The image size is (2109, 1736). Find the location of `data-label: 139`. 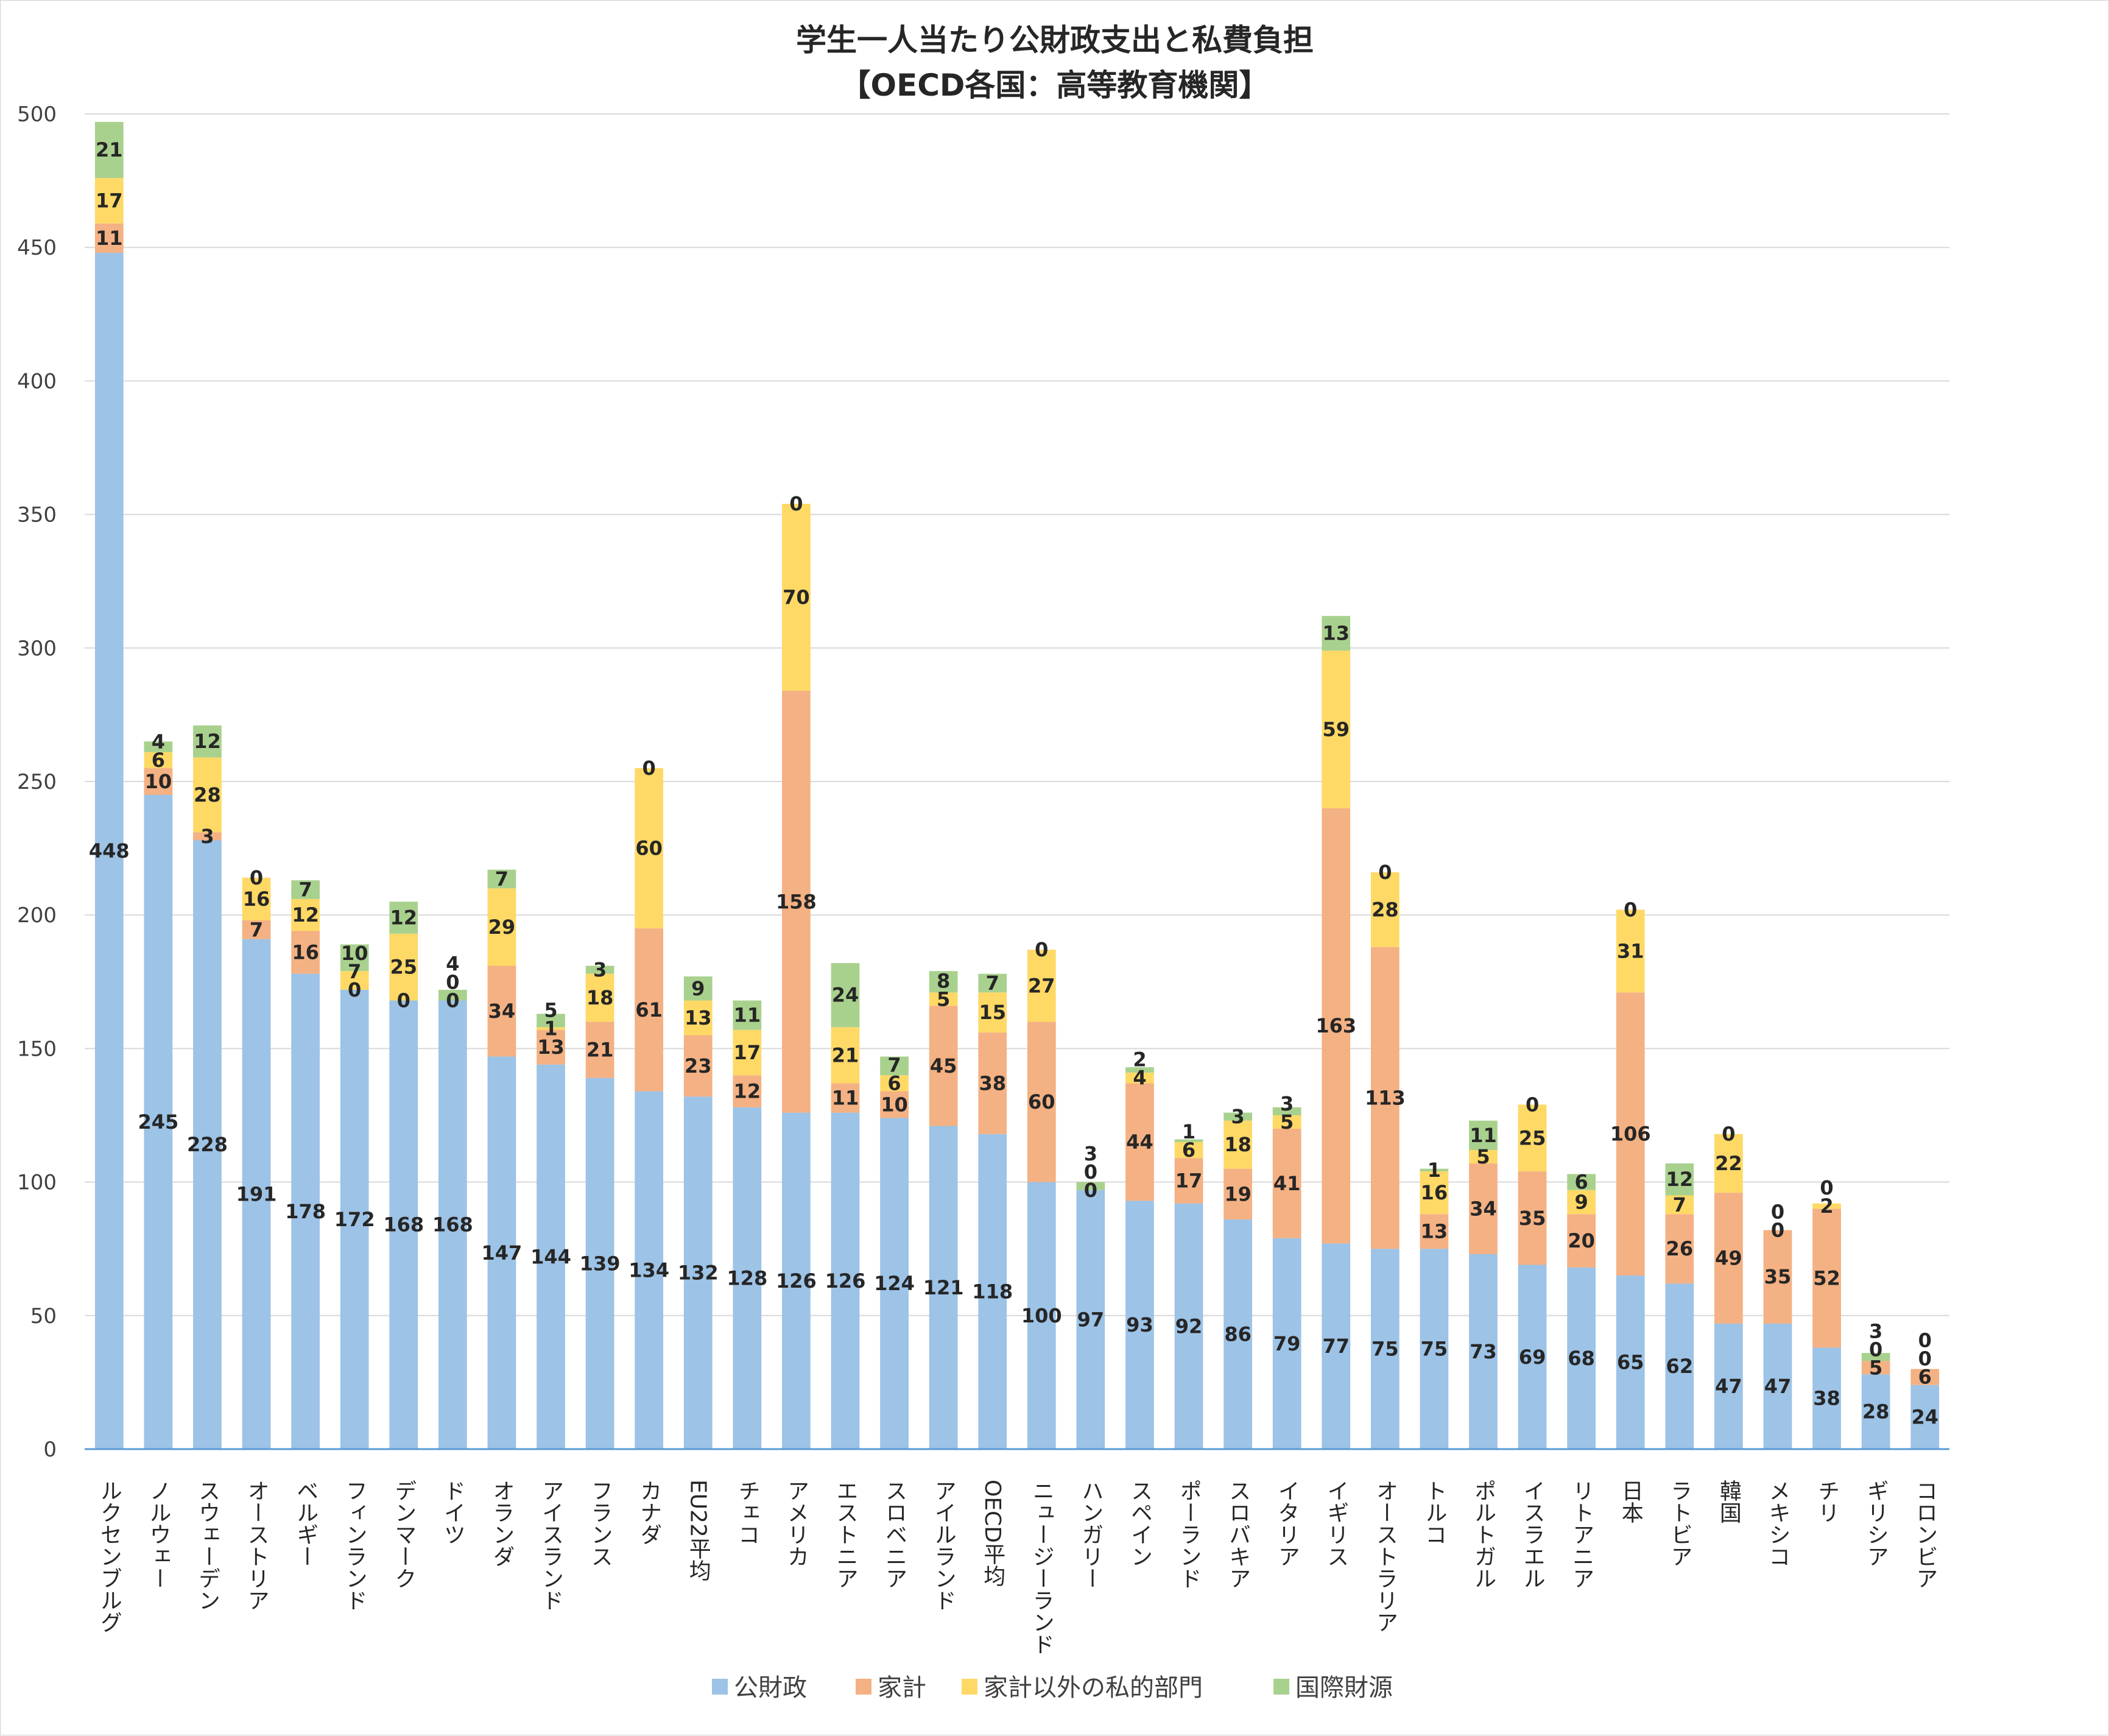

data-label: 139 is located at coordinates (600, 1263).